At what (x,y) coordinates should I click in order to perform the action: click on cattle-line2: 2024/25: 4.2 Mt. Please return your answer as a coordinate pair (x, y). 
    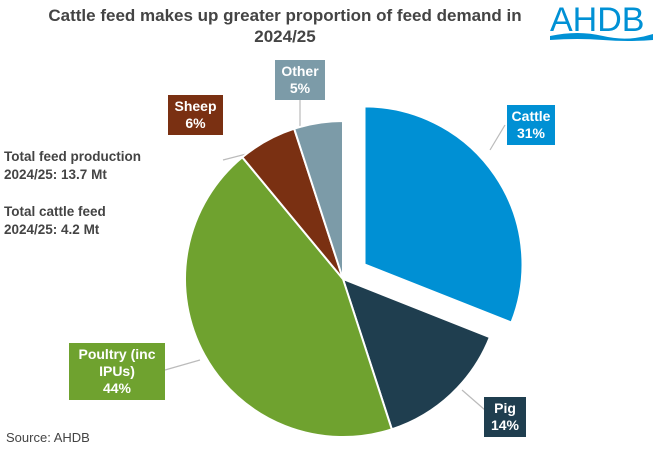
    Looking at the image, I should click on (52, 229).